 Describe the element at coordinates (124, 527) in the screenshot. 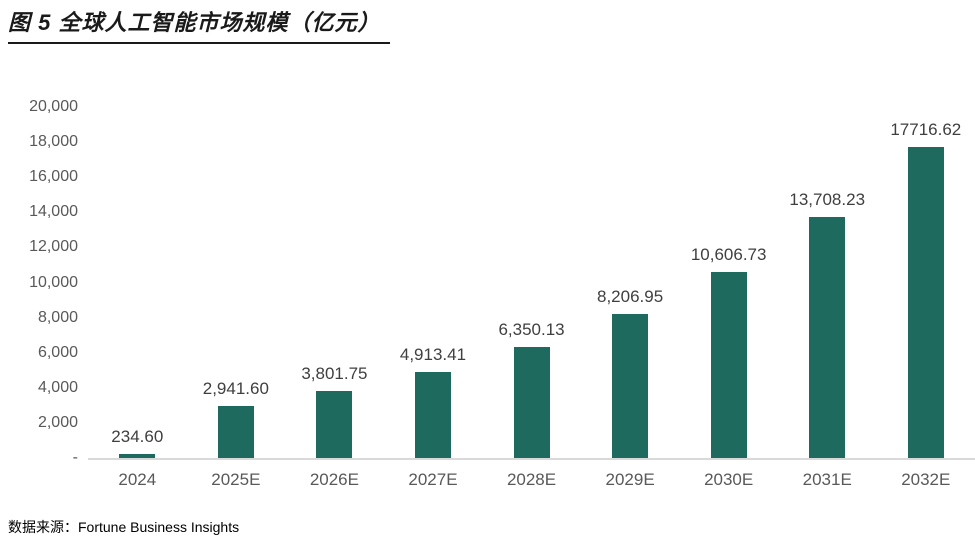

I see `data-source-note: 数据来源：Fortune Business Insights` at that location.